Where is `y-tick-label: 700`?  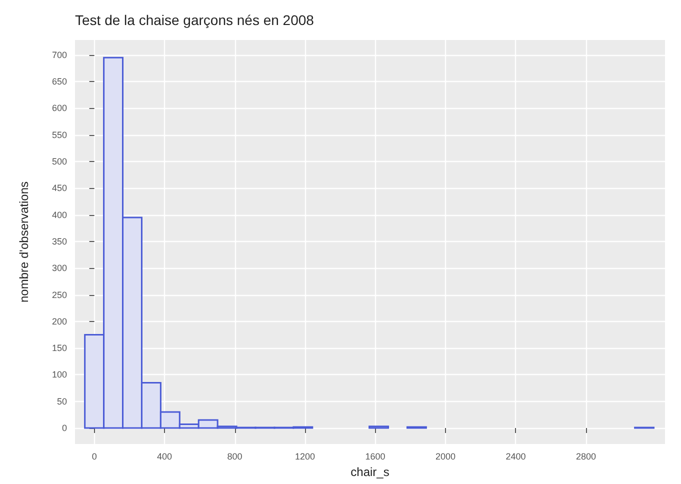
y-tick-label: 700 is located at coordinates (59, 55).